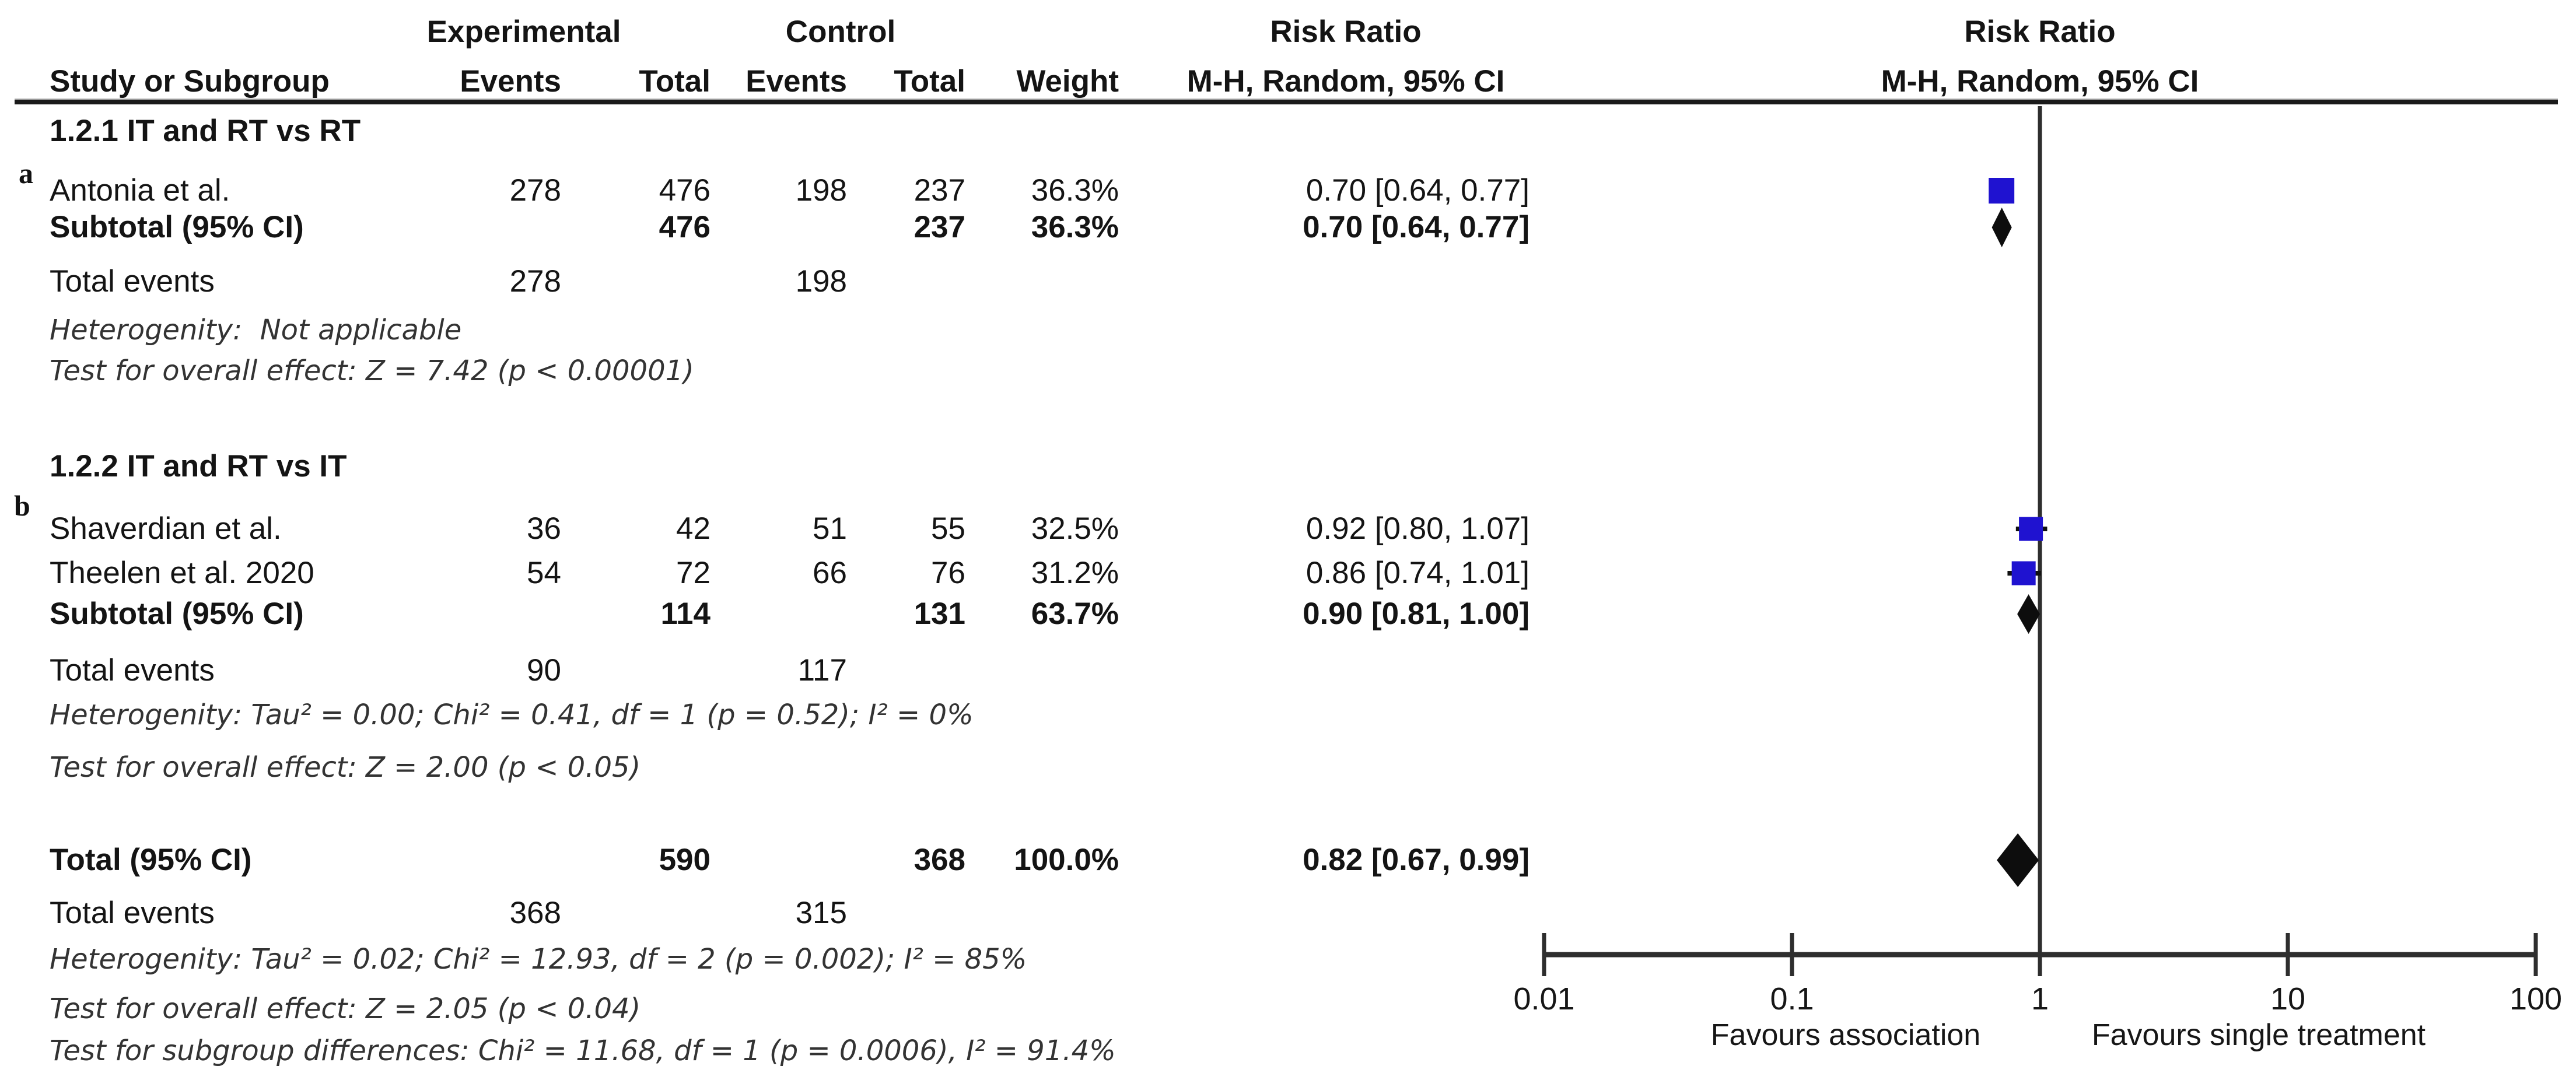  What do you see at coordinates (198, 466) in the screenshot?
I see `subgroup-2-label: 1.2.2 IT and RT vs IT` at bounding box center [198, 466].